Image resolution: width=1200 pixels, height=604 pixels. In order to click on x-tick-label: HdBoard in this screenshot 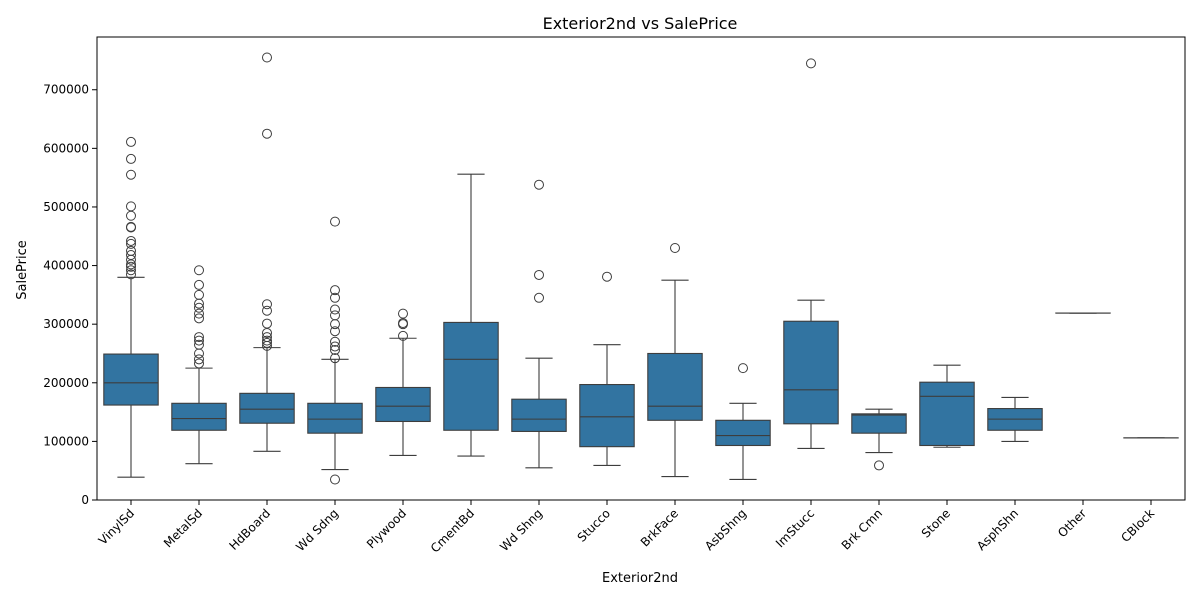, I will do `click(250, 529)`.